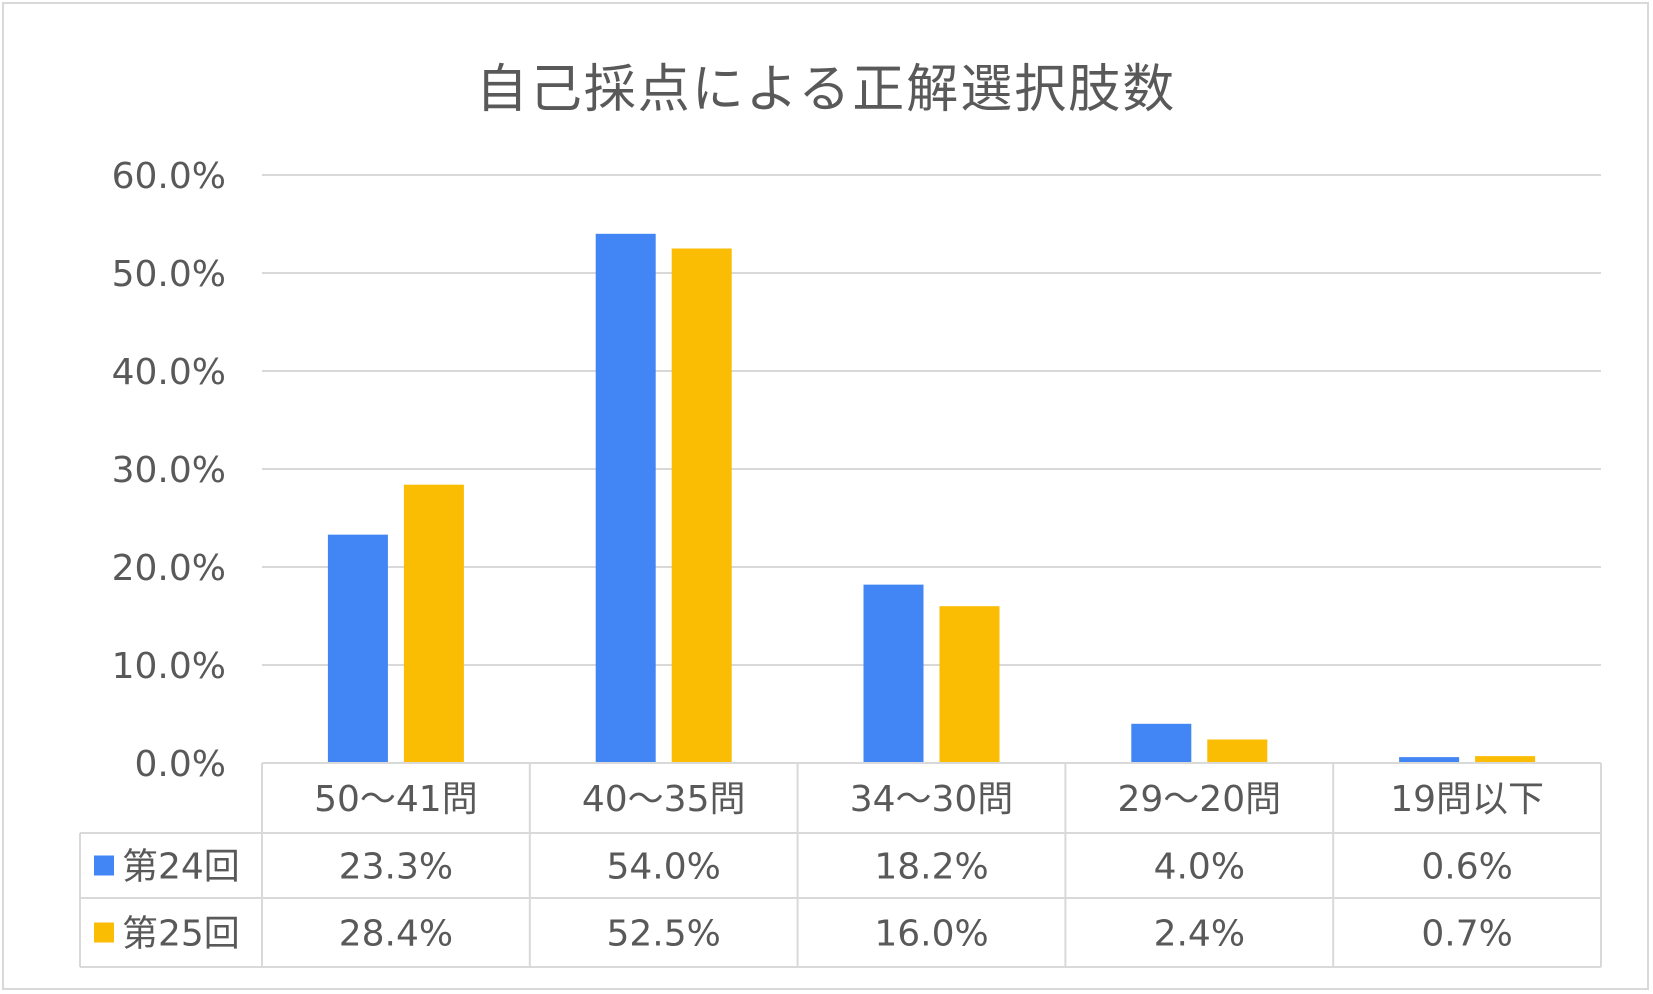 This screenshot has width=1653, height=994. What do you see at coordinates (104, 865) in the screenshot?
I see `legend-key-s24` at bounding box center [104, 865].